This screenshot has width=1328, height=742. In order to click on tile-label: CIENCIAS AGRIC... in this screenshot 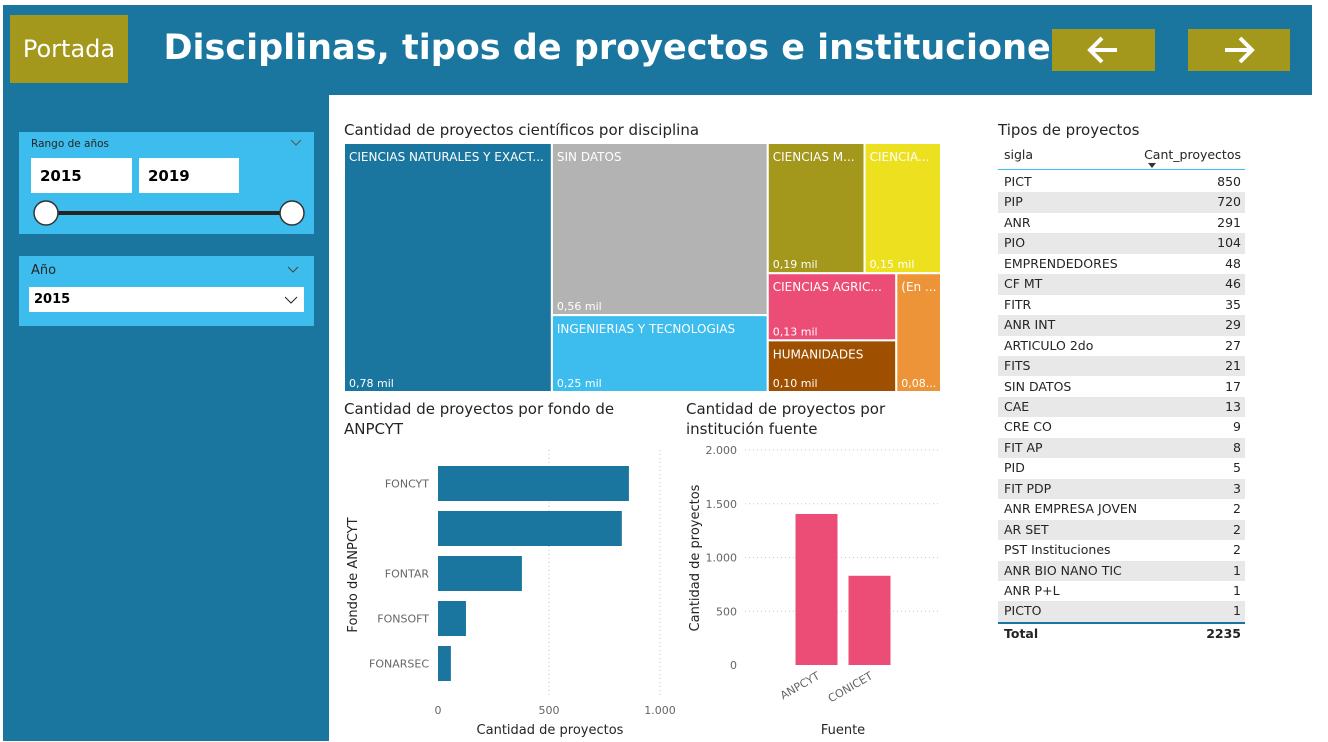, I will do `click(827, 287)`.